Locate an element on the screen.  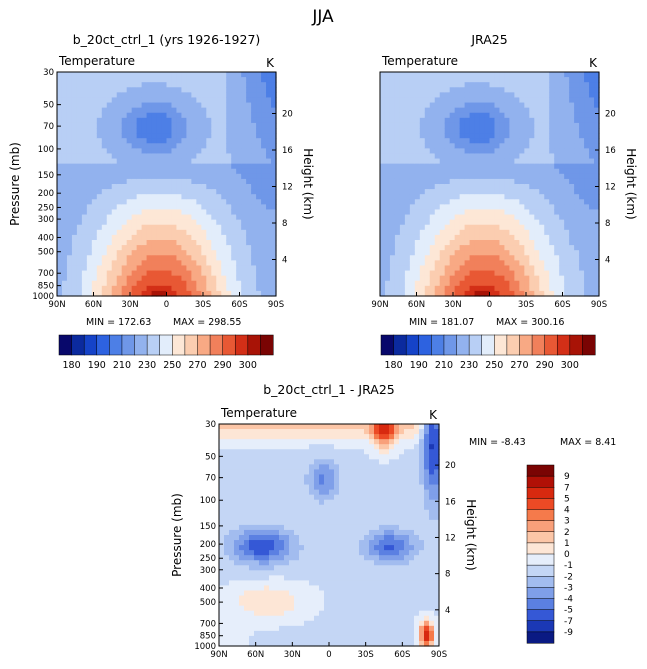
colorbar-swatch is located at coordinates (488, 345).